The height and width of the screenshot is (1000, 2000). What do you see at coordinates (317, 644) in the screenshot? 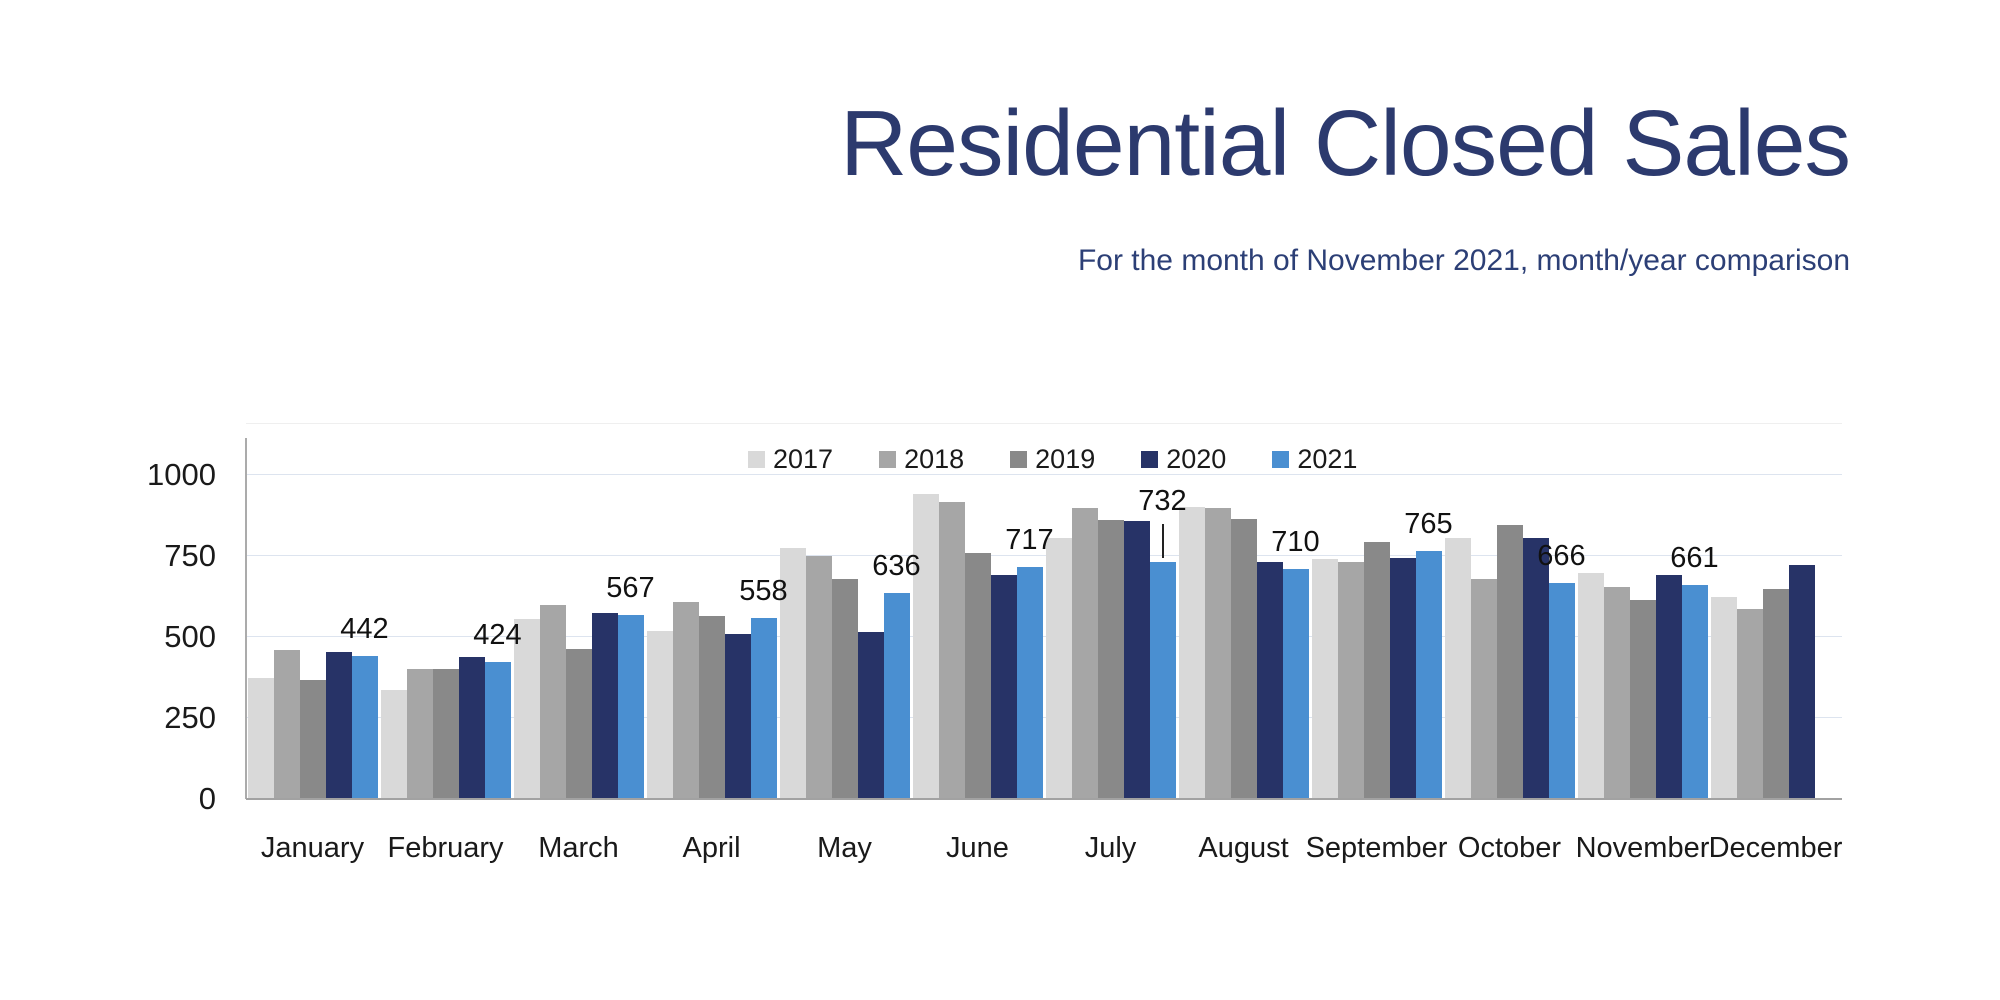
I see `bar-group-january: 442 January` at bounding box center [317, 644].